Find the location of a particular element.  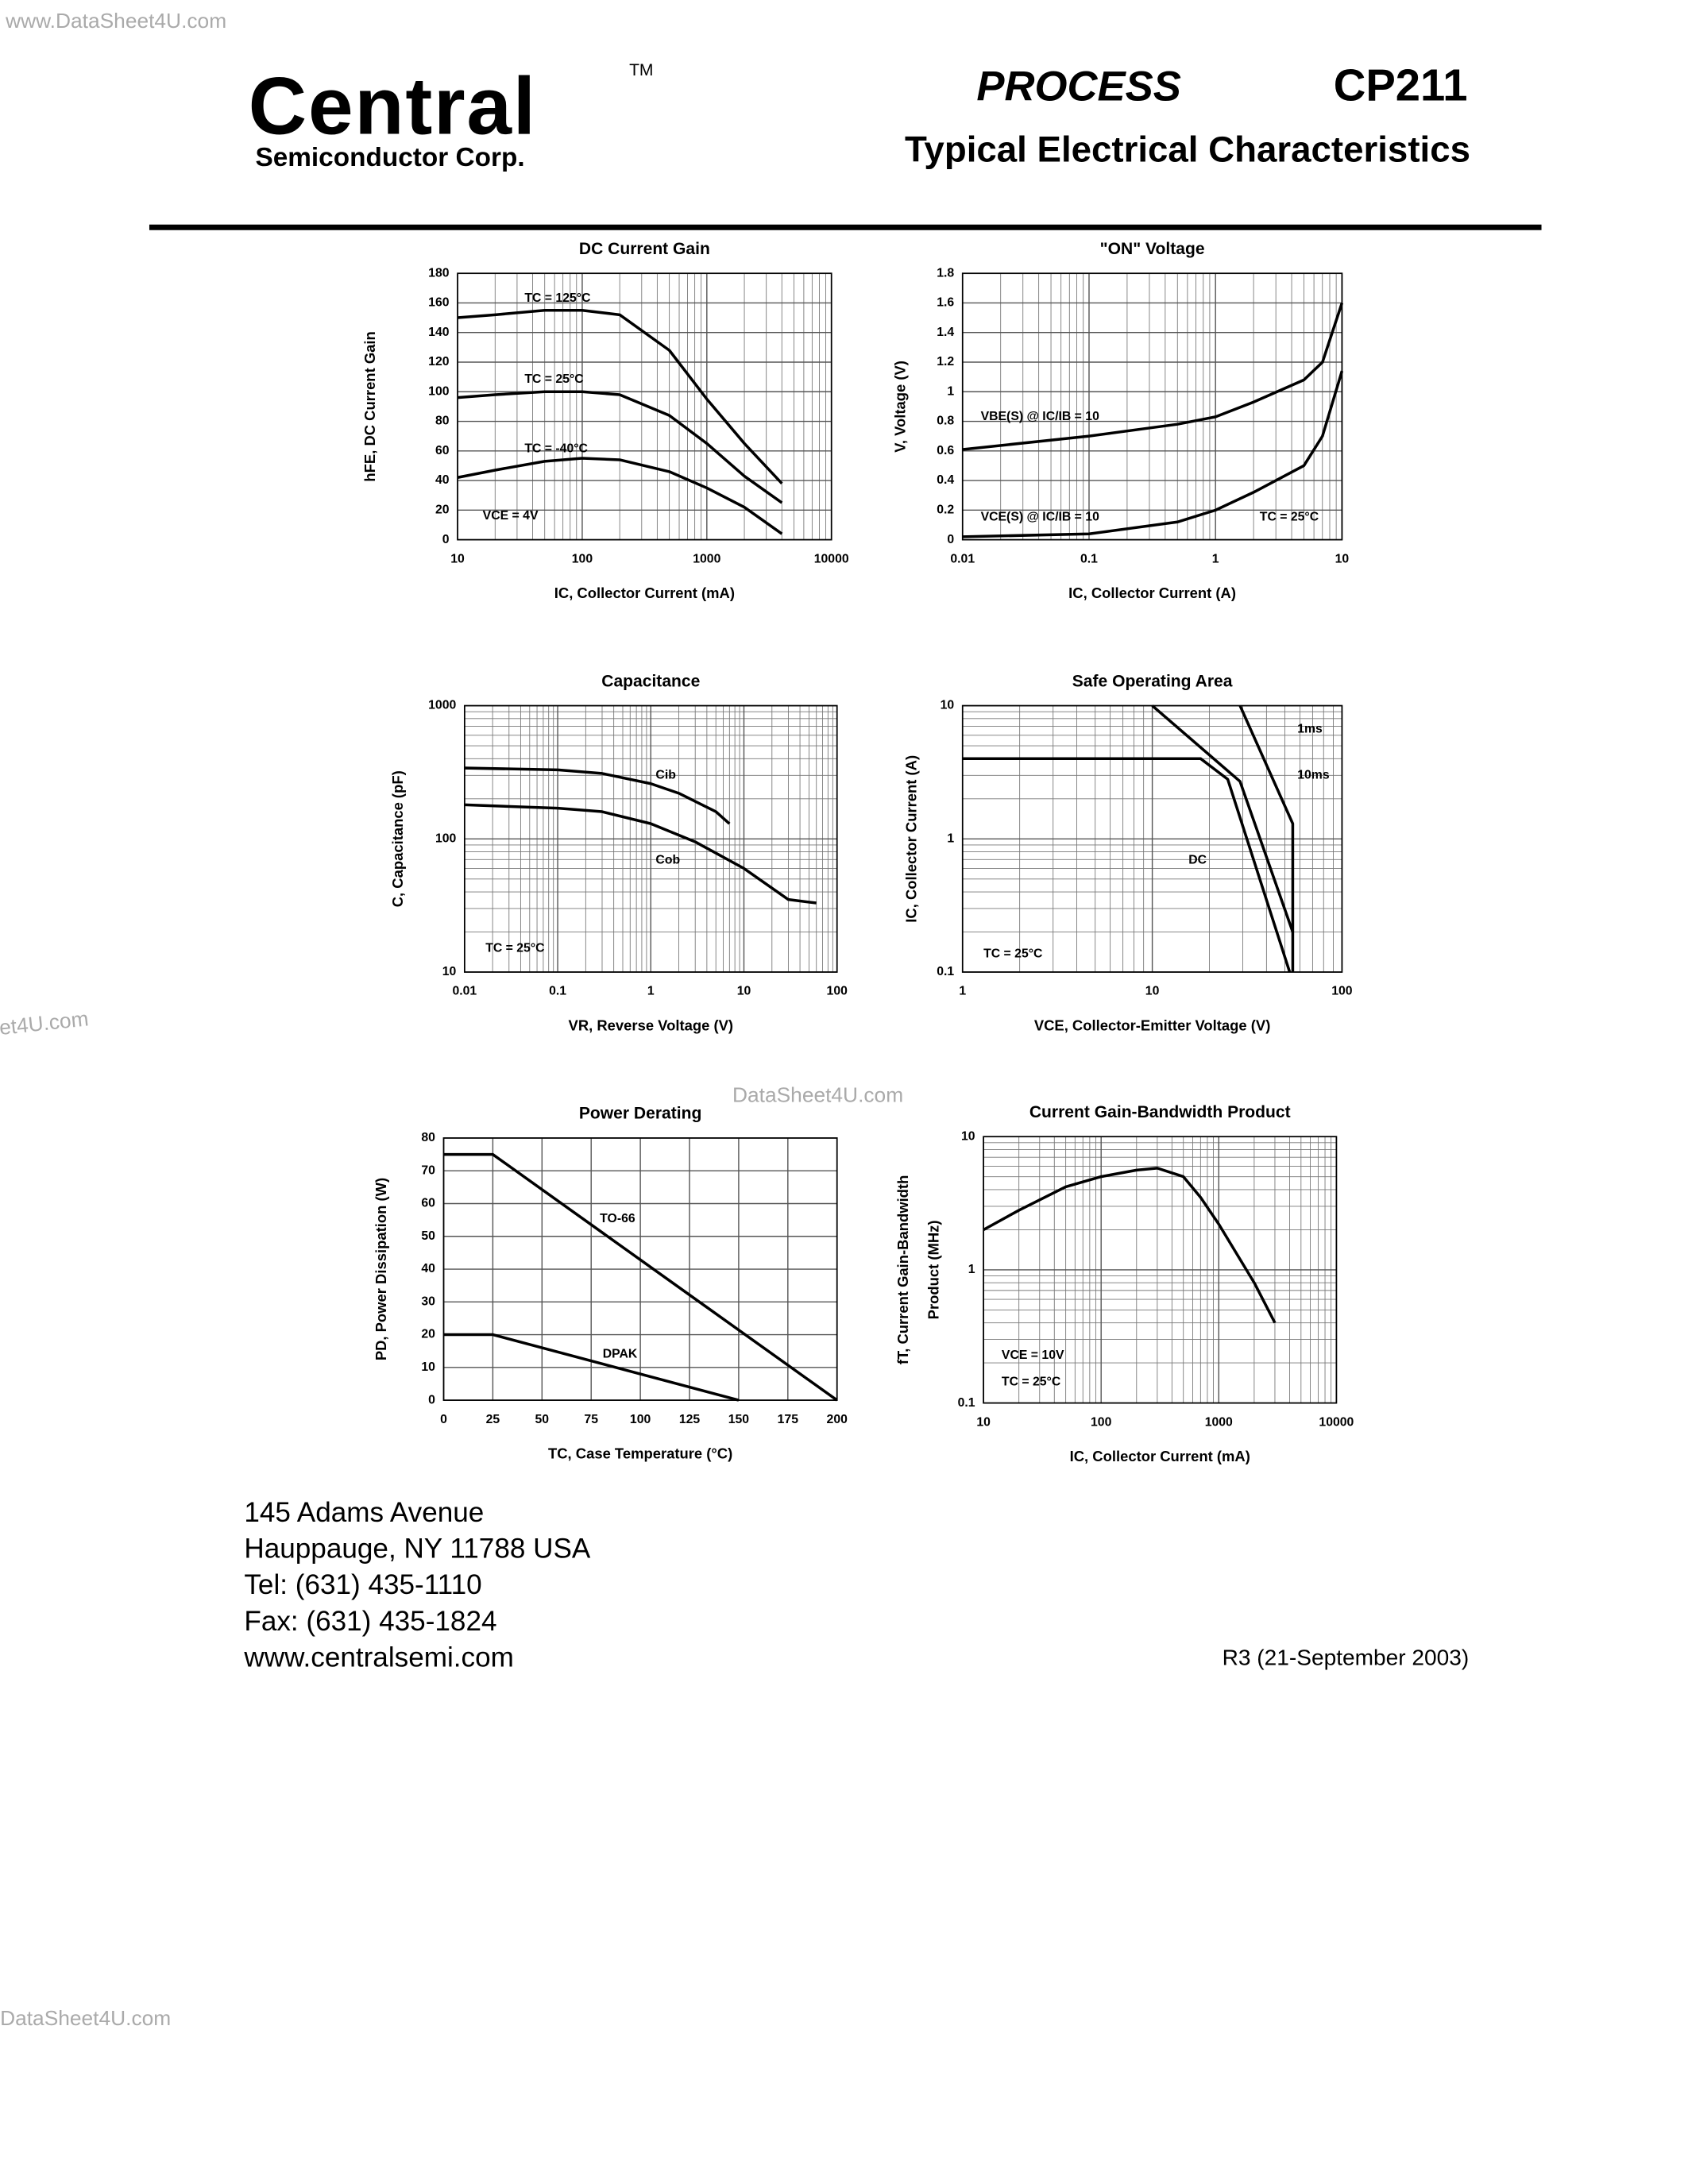

x-axis-label: VCE, Collector-Emitter Voltage (V) is located at coordinates (1153, 1025).